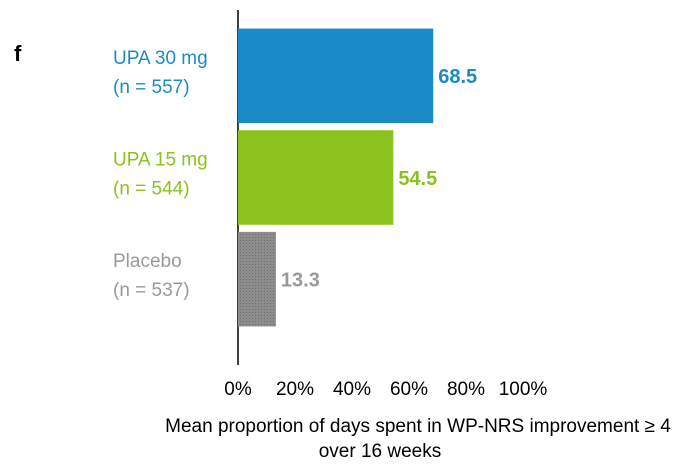 The width and height of the screenshot is (692, 468). Describe the element at coordinates (151, 87) in the screenshot. I see `category-sublabel: (n = 557)` at that location.